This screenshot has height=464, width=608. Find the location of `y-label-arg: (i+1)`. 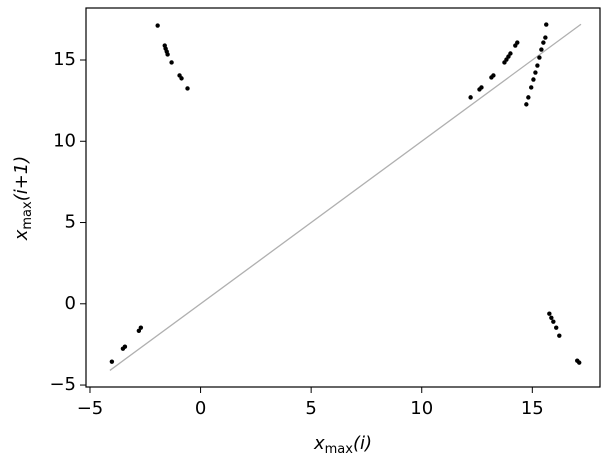

y-label-arg: (i+1) is located at coordinates (21, 179).